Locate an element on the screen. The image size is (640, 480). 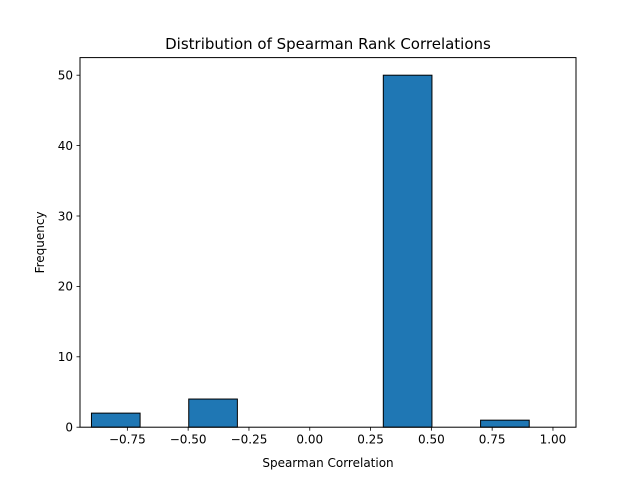
y-tick-label: 20 is located at coordinates (65, 287).